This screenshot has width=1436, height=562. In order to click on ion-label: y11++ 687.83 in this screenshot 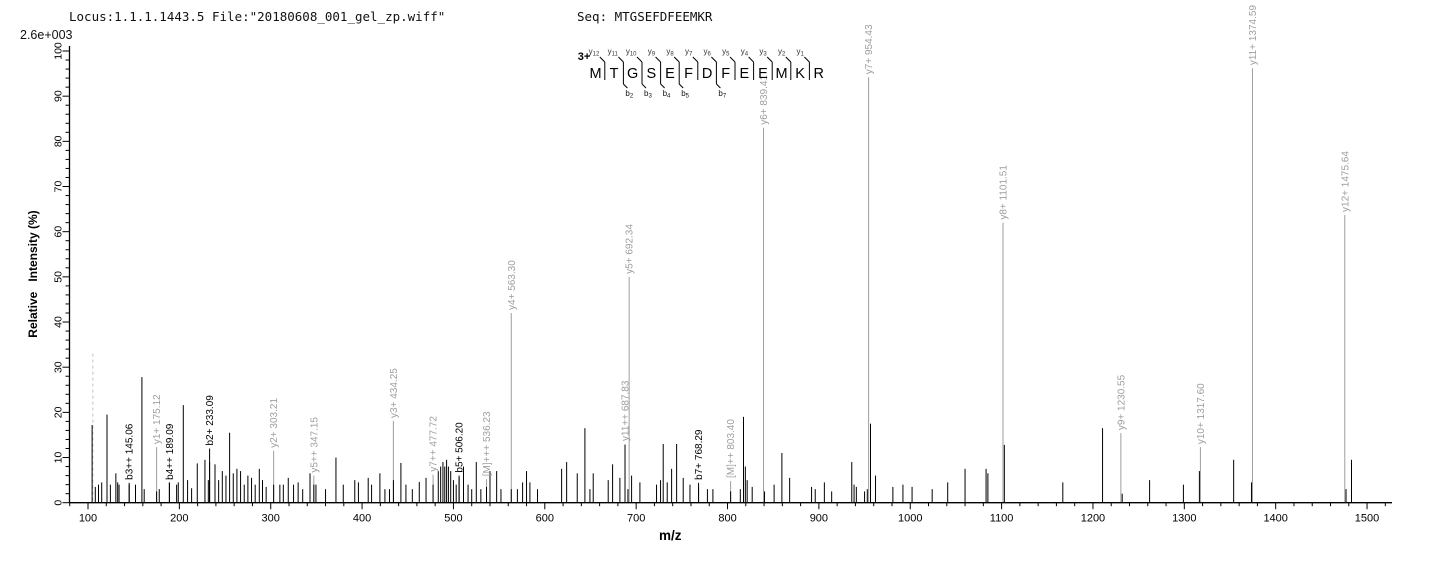, I will do `click(626, 410)`.